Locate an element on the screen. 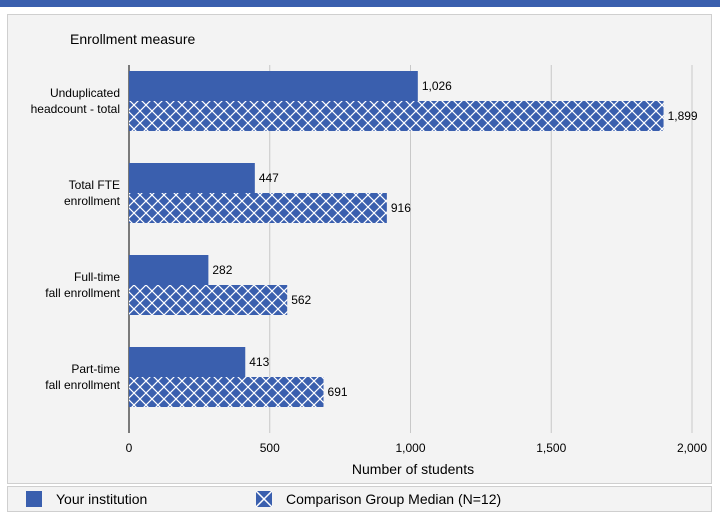  bar-value-label: 1,026 is located at coordinates (437, 86).